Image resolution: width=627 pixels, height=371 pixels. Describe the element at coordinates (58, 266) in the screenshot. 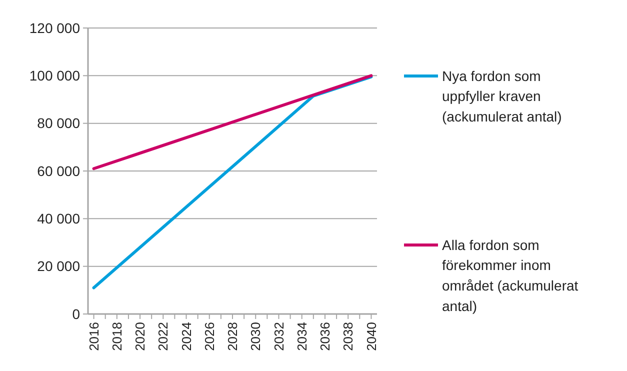

I see `y-tick-label: 20 000` at that location.